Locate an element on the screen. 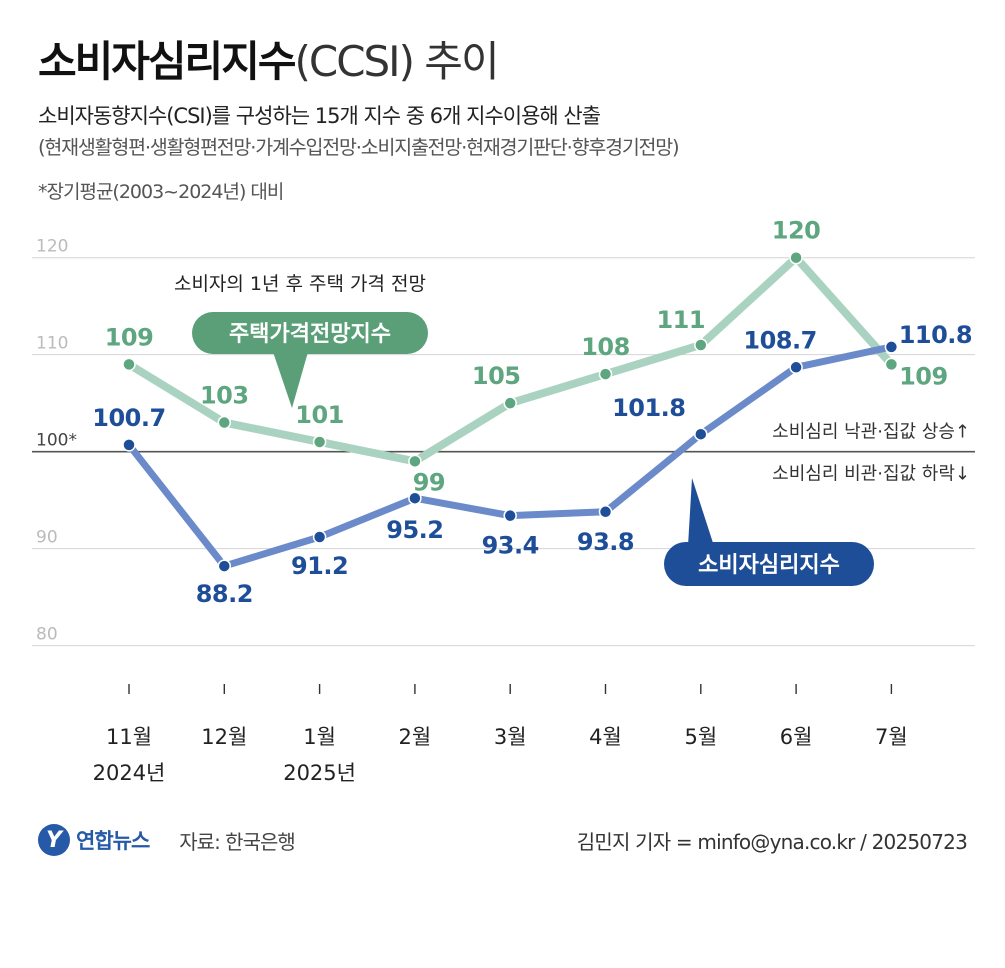 The height and width of the screenshot is (968, 1005). title-paren: (CCSI) 추이 is located at coordinates (396, 61).